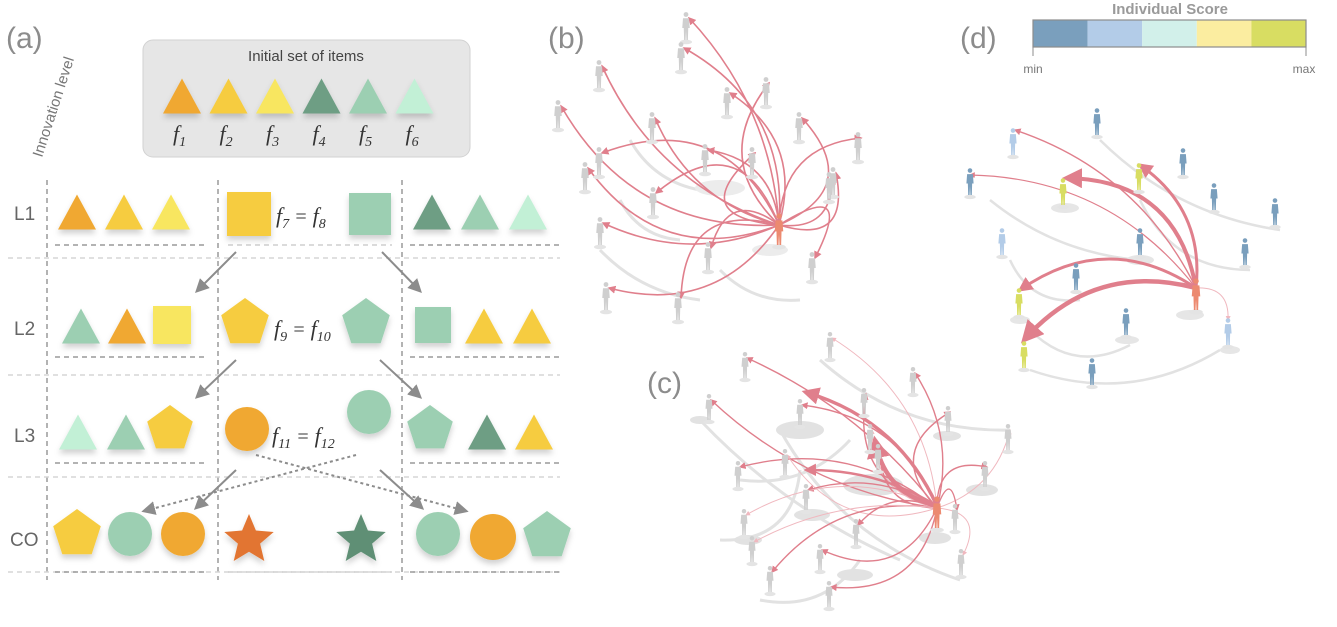  I want to click on innovation-level-axis-title: Innovation level, so click(54, 107).